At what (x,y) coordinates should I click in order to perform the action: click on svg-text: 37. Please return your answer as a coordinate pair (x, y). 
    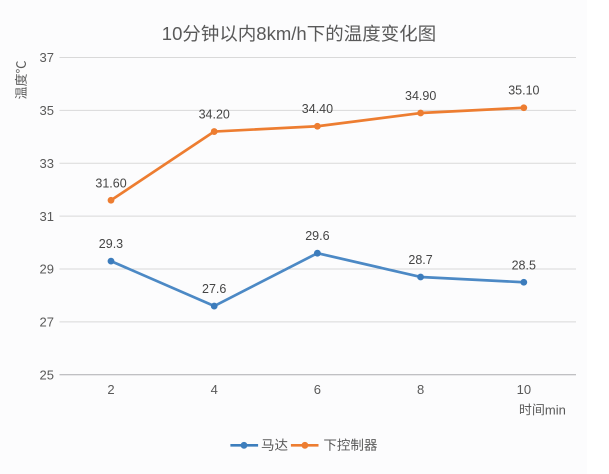
    Looking at the image, I should click on (47, 57).